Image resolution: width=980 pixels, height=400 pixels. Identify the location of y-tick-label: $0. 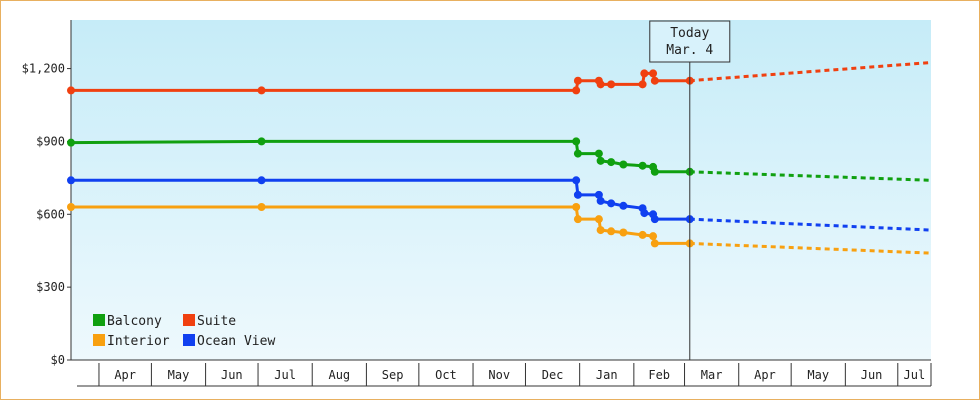
(58, 360).